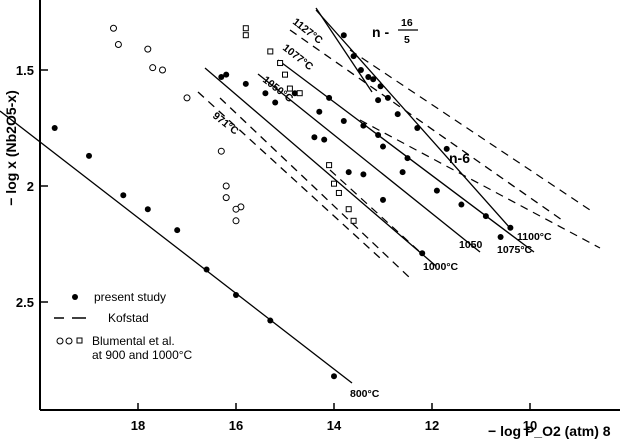 This screenshot has height=443, width=620. I want to click on legend-label: at 900 and 1000°C, so click(142, 355).